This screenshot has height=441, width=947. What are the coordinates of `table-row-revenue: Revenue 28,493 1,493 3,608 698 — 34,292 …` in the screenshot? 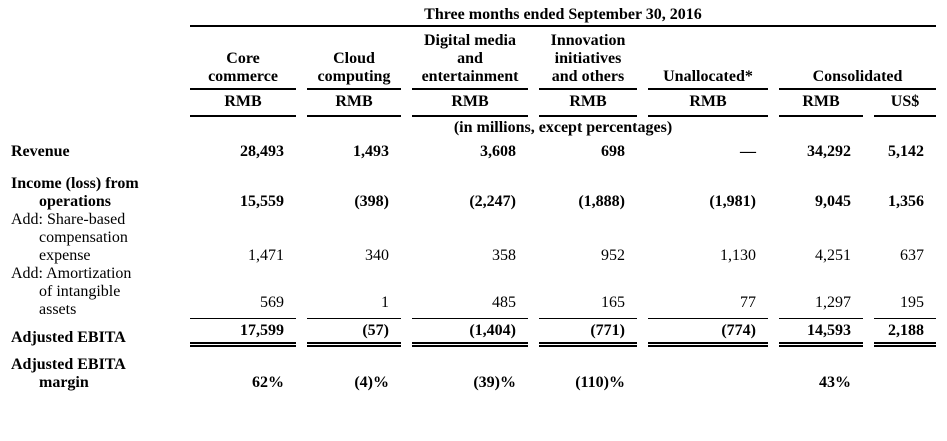 It's located at (473, 149).